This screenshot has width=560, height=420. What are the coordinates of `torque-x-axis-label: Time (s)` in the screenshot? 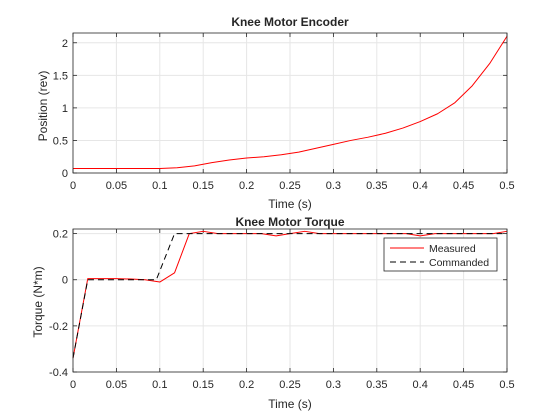 It's located at (290, 404).